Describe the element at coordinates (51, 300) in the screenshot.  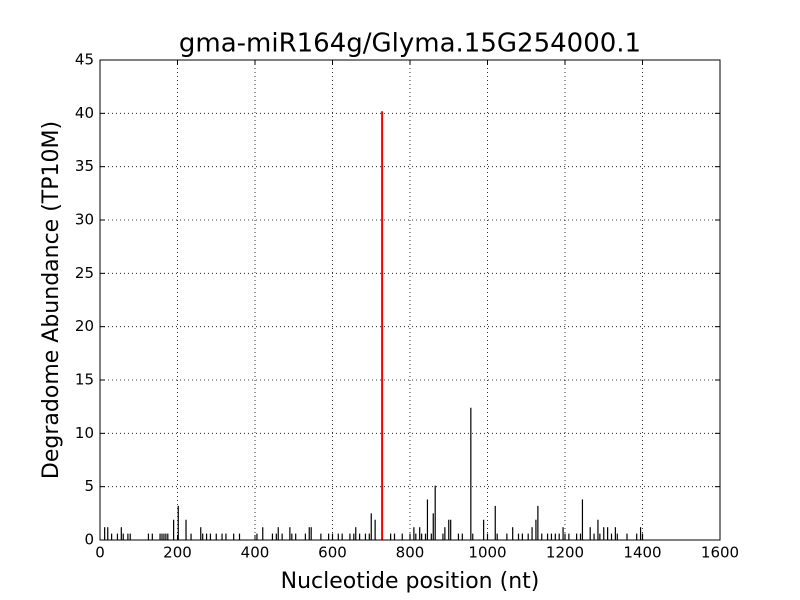
I see `y-axis-label: Degradome Abundance (TP10M)` at that location.